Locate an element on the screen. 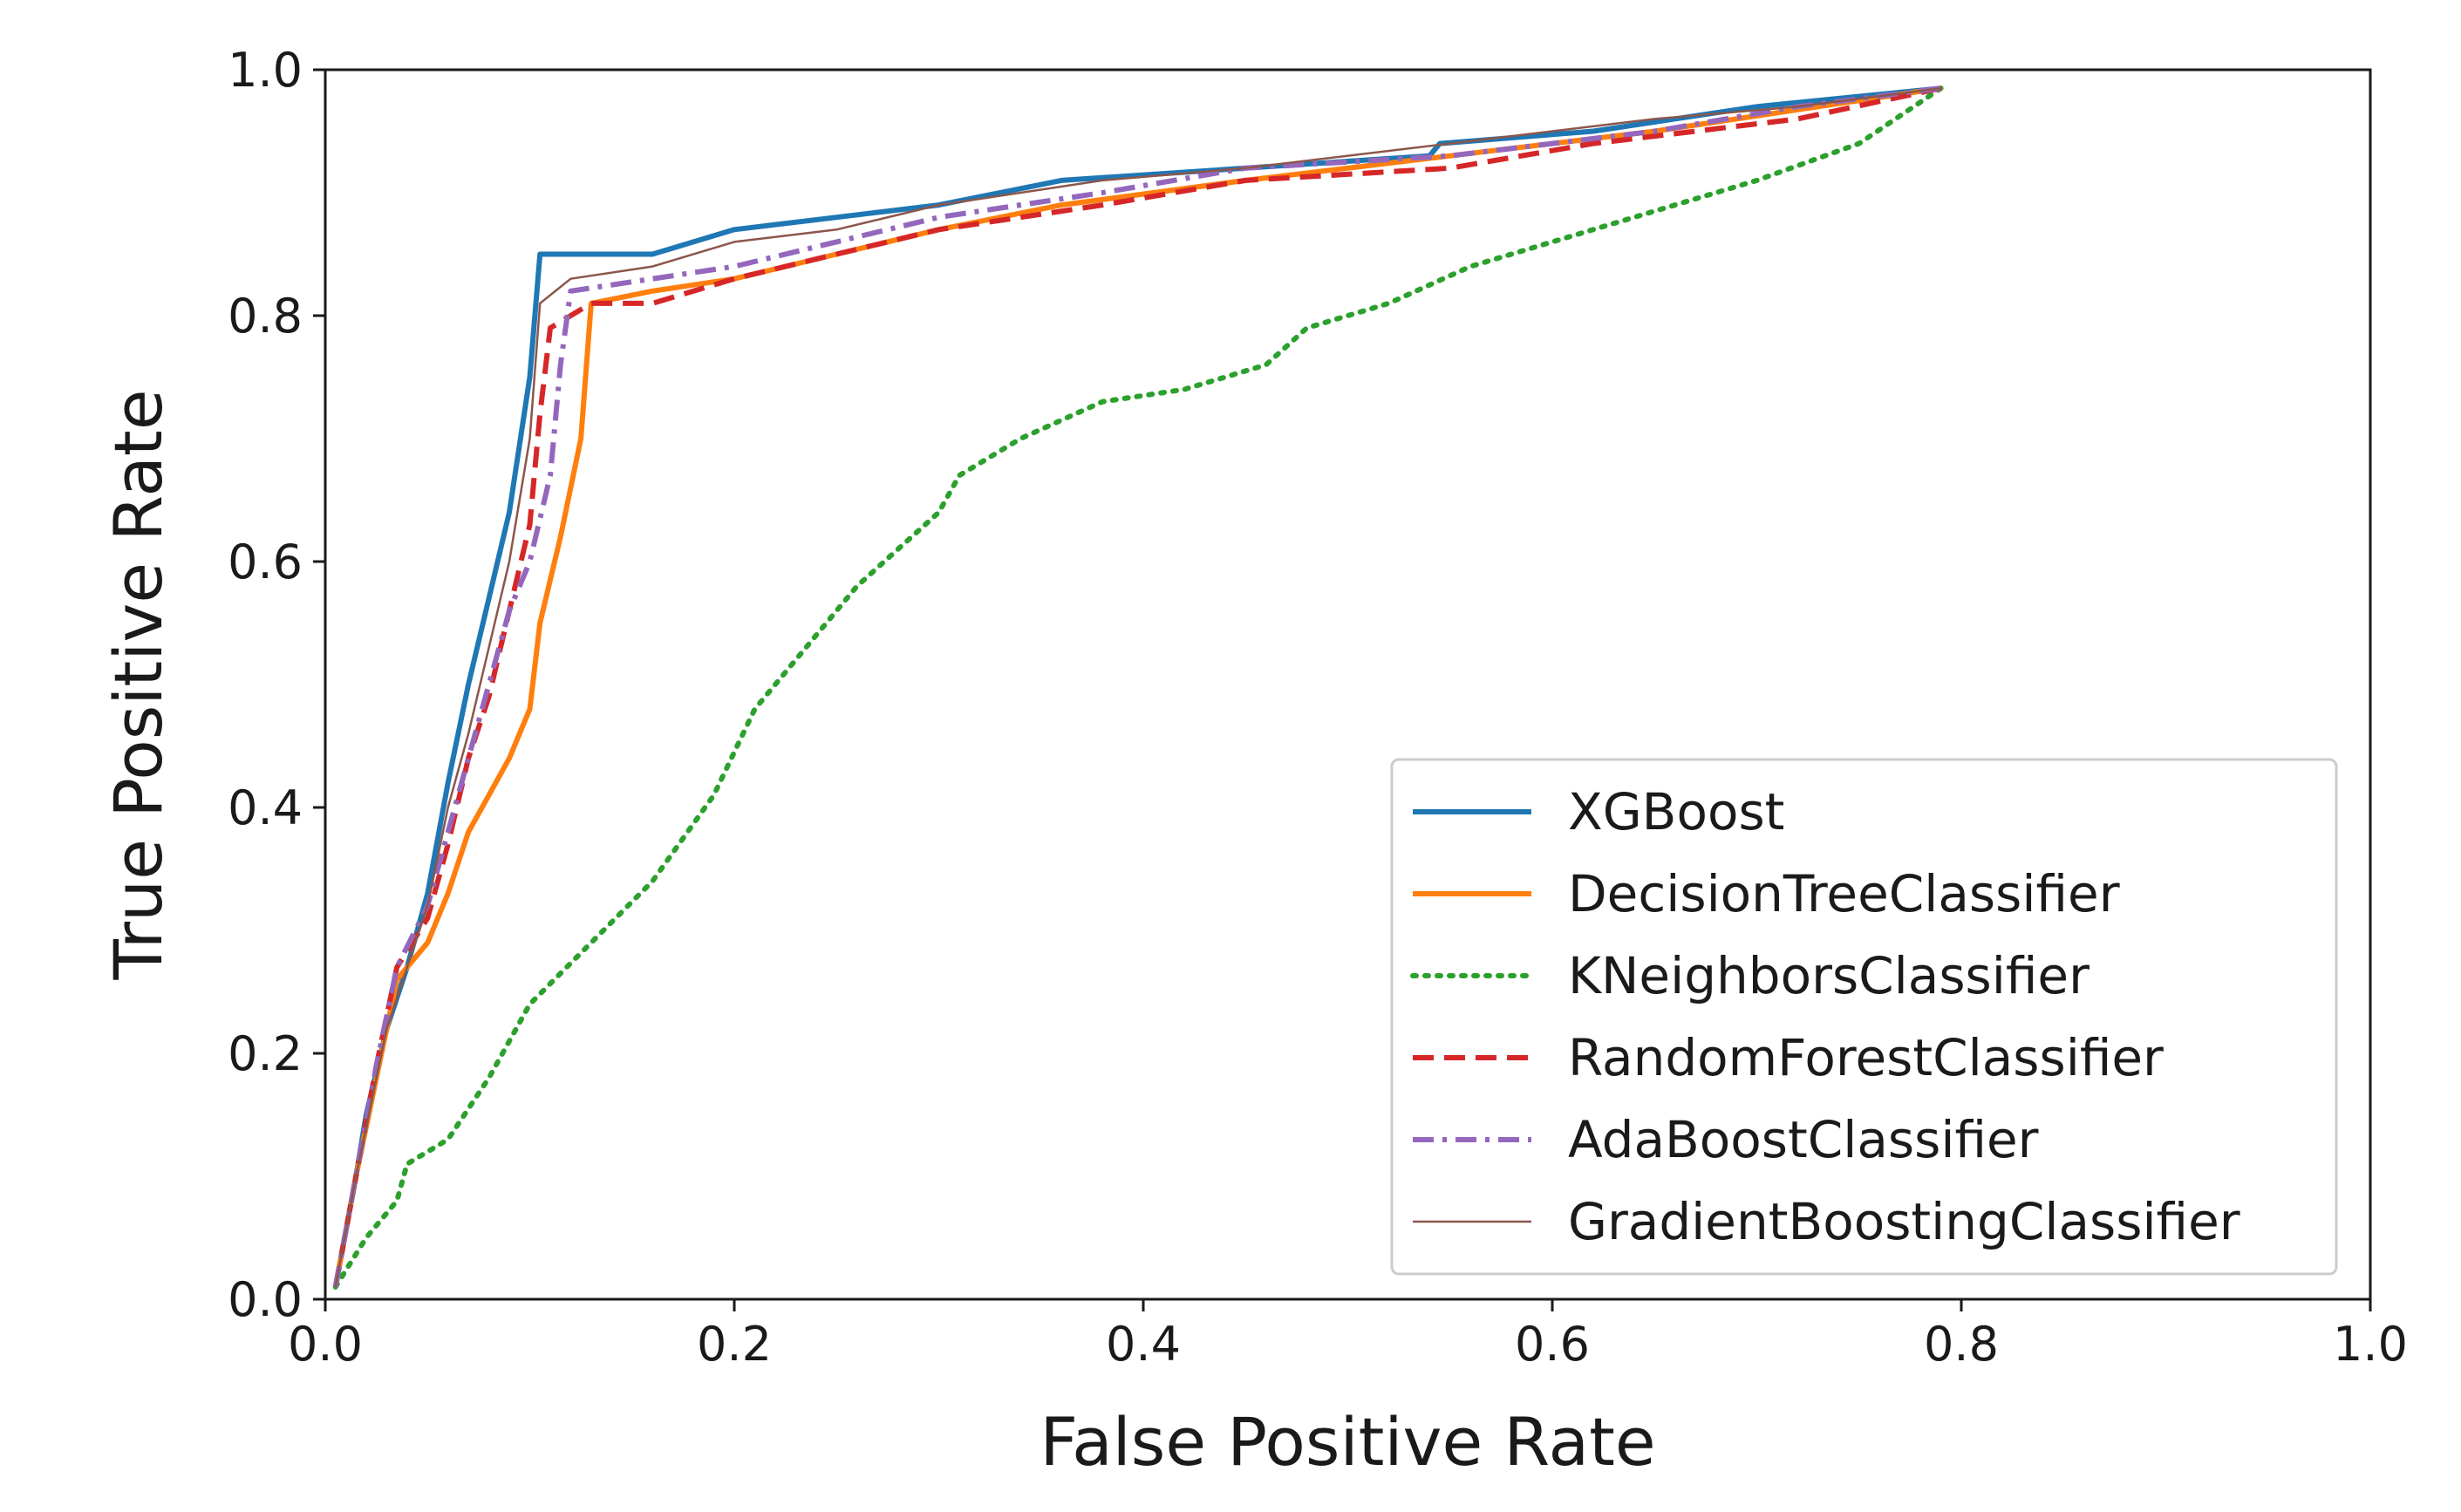 The width and height of the screenshot is (2461, 1512). legend-label: KNeighborsClassifier is located at coordinates (1828, 975).